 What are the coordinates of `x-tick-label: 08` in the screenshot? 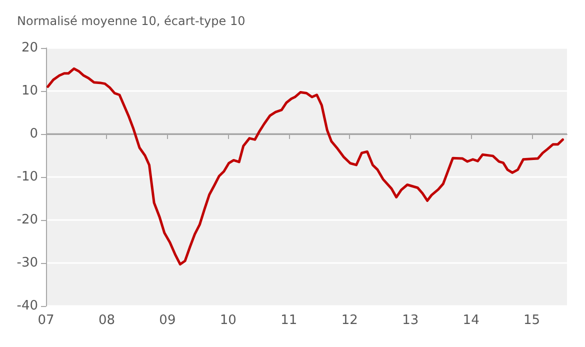 It's located at (106, 320).